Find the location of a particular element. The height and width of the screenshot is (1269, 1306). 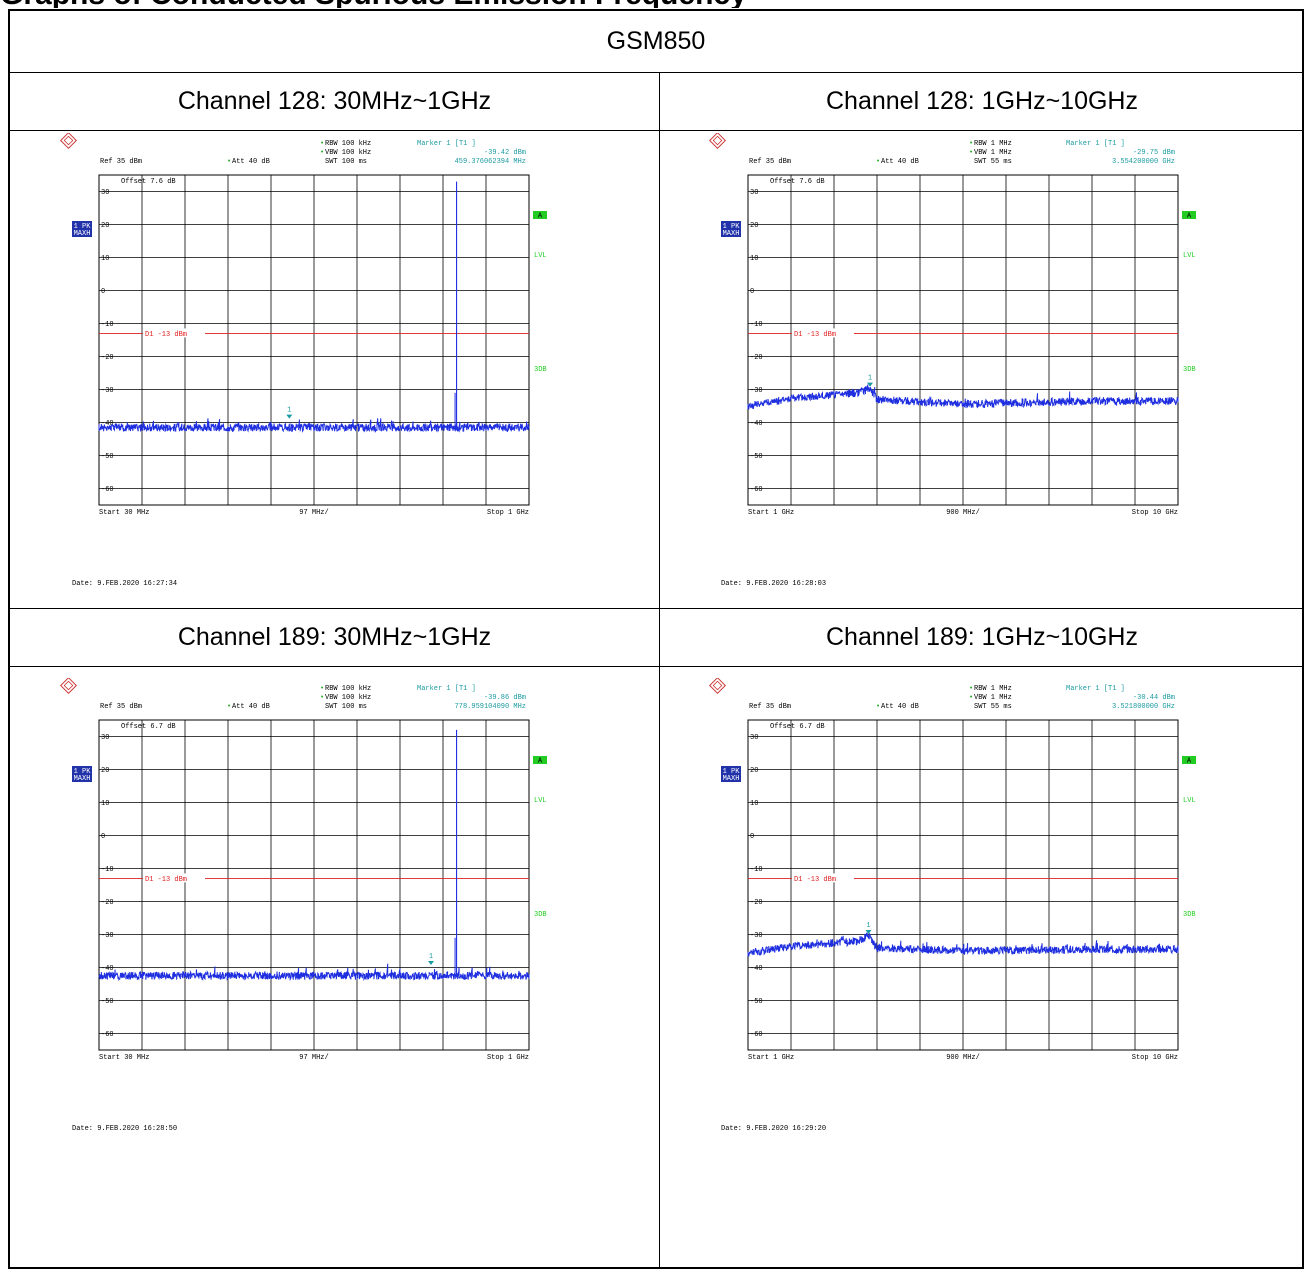

marker-frequency: 3.554200000 GHz is located at coordinates (1143, 162).